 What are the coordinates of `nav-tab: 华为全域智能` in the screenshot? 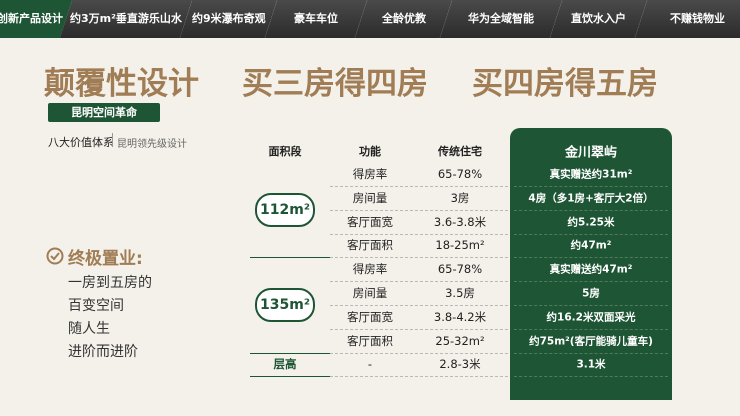 It's located at (502, 19).